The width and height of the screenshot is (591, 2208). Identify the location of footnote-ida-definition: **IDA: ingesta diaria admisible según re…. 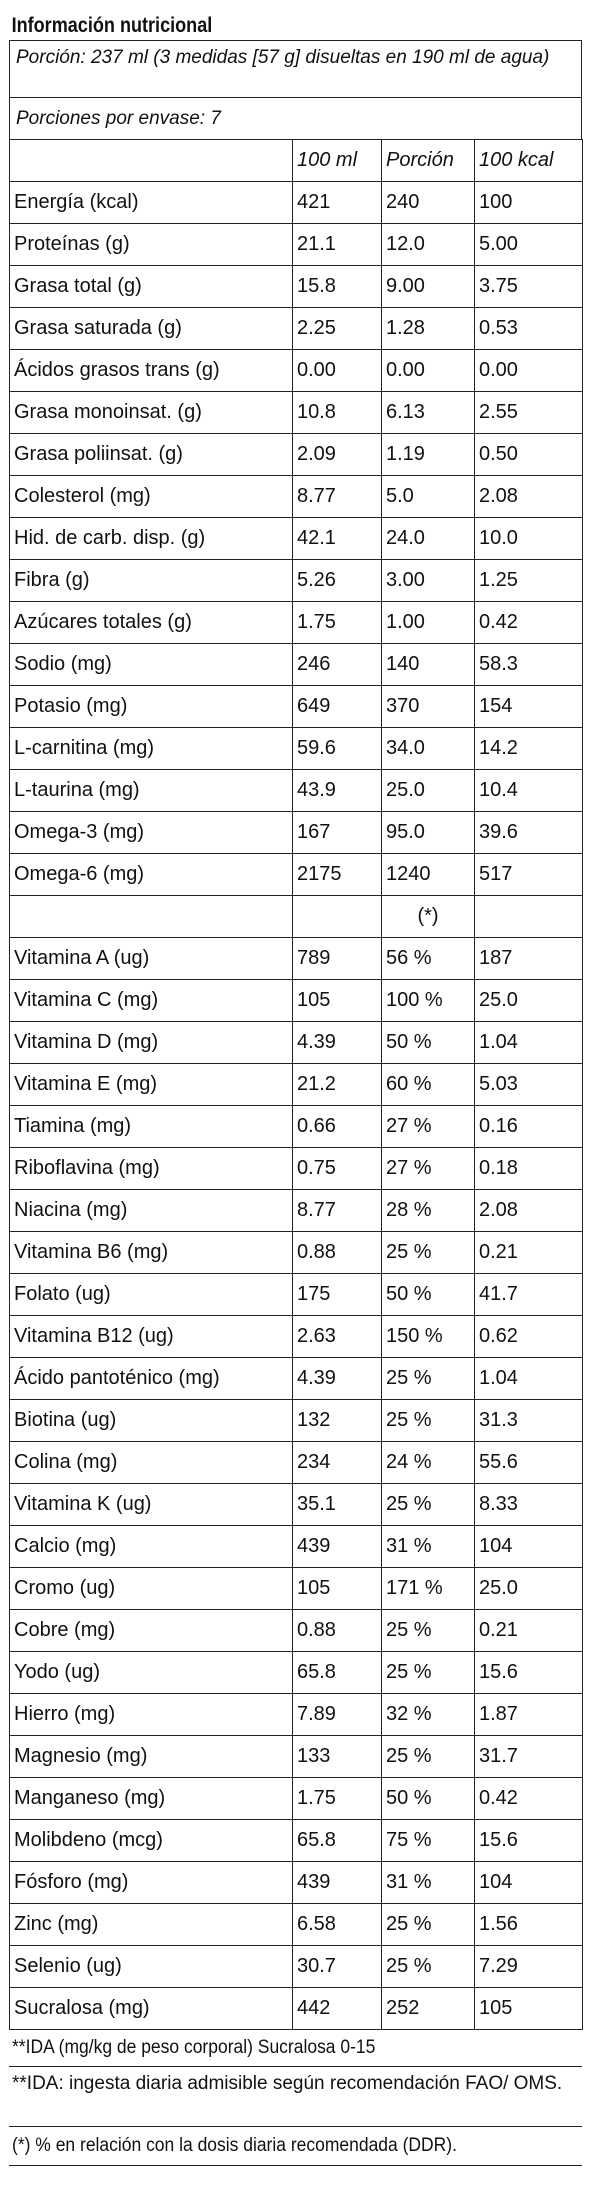
(295, 2097).